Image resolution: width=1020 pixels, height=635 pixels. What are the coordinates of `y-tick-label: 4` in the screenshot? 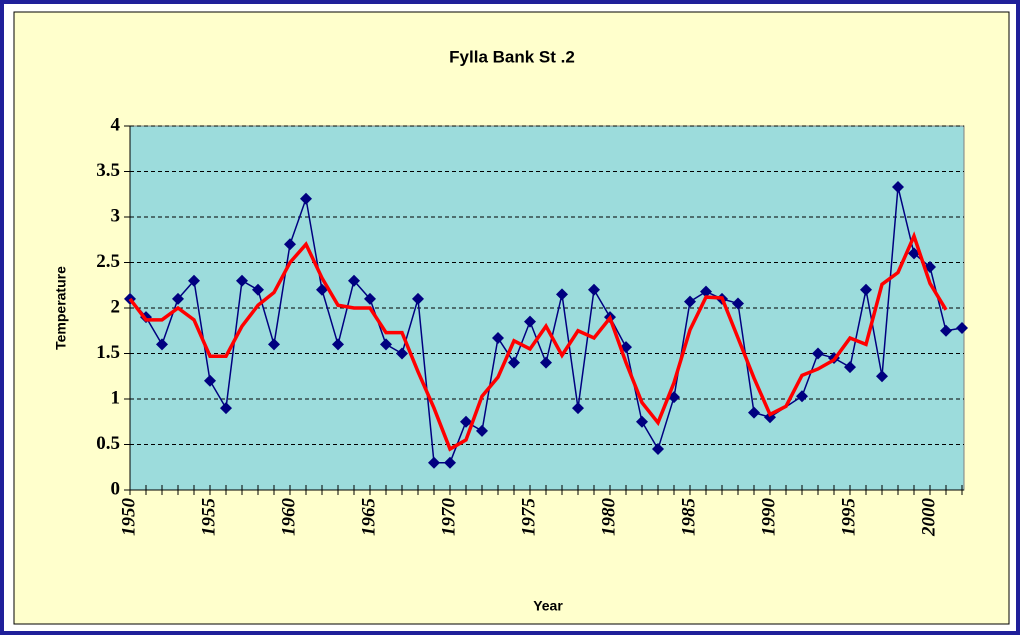 It's located at (116, 124).